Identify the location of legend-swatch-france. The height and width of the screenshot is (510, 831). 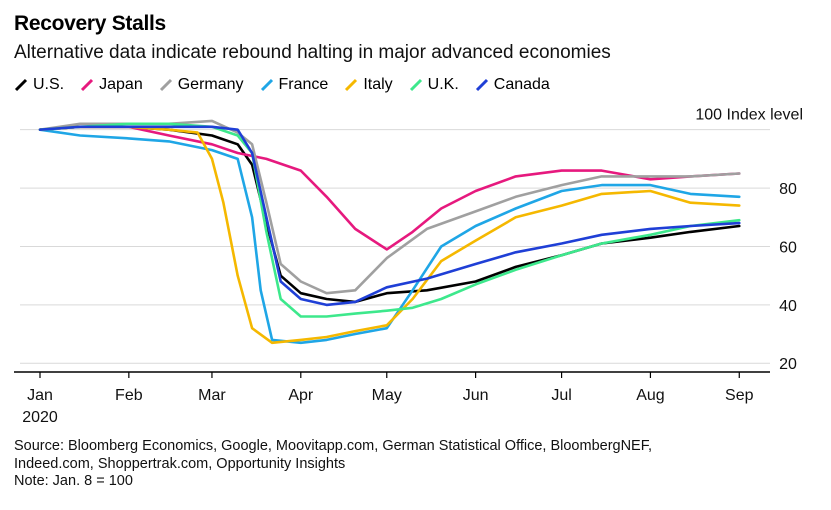
(266, 85).